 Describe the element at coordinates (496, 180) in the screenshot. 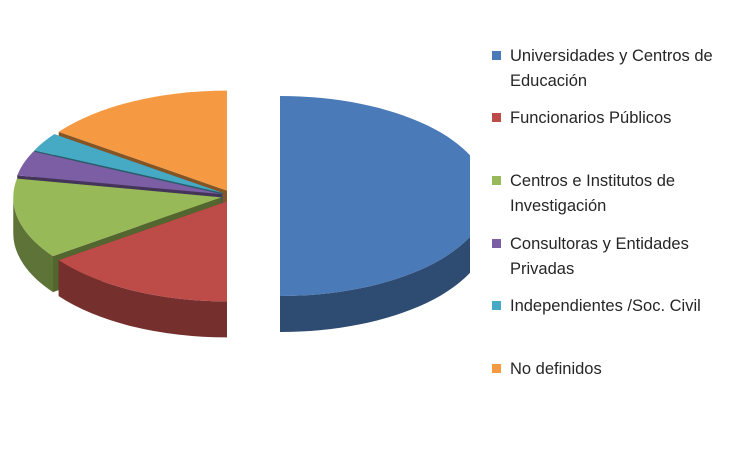

I see `legend-swatch-centros-investigacion` at that location.